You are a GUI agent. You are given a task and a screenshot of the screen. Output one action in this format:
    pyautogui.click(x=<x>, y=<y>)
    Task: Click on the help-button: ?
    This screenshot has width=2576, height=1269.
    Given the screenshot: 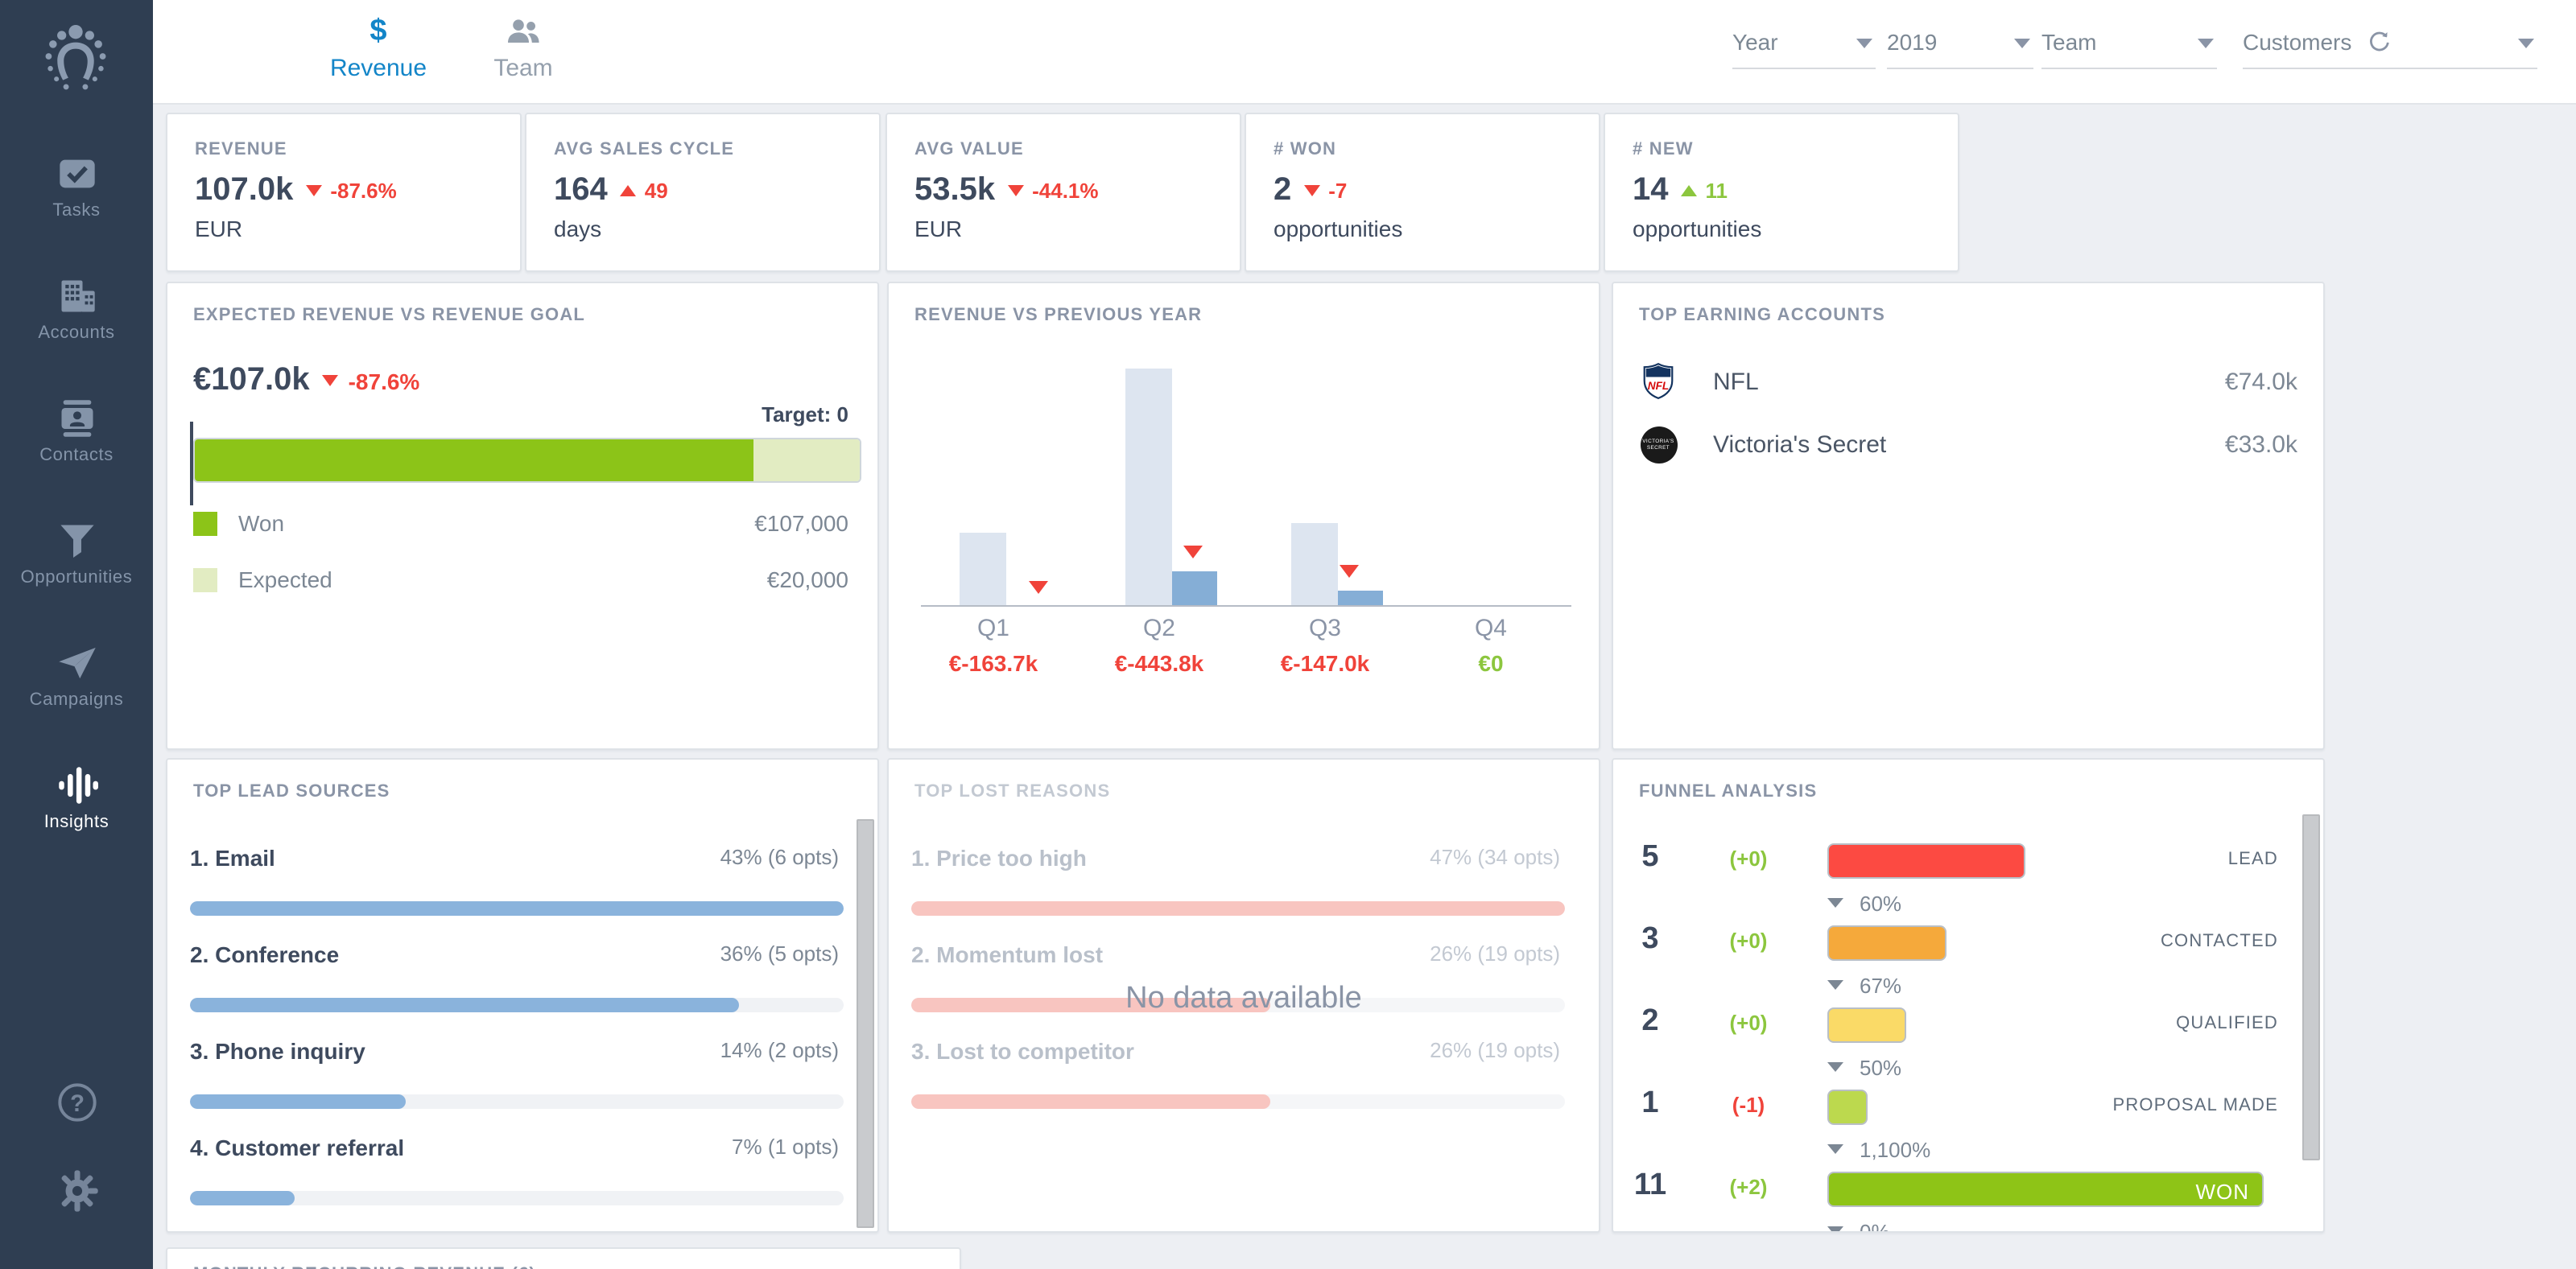 What is the action you would take?
    pyautogui.click(x=76, y=1106)
    